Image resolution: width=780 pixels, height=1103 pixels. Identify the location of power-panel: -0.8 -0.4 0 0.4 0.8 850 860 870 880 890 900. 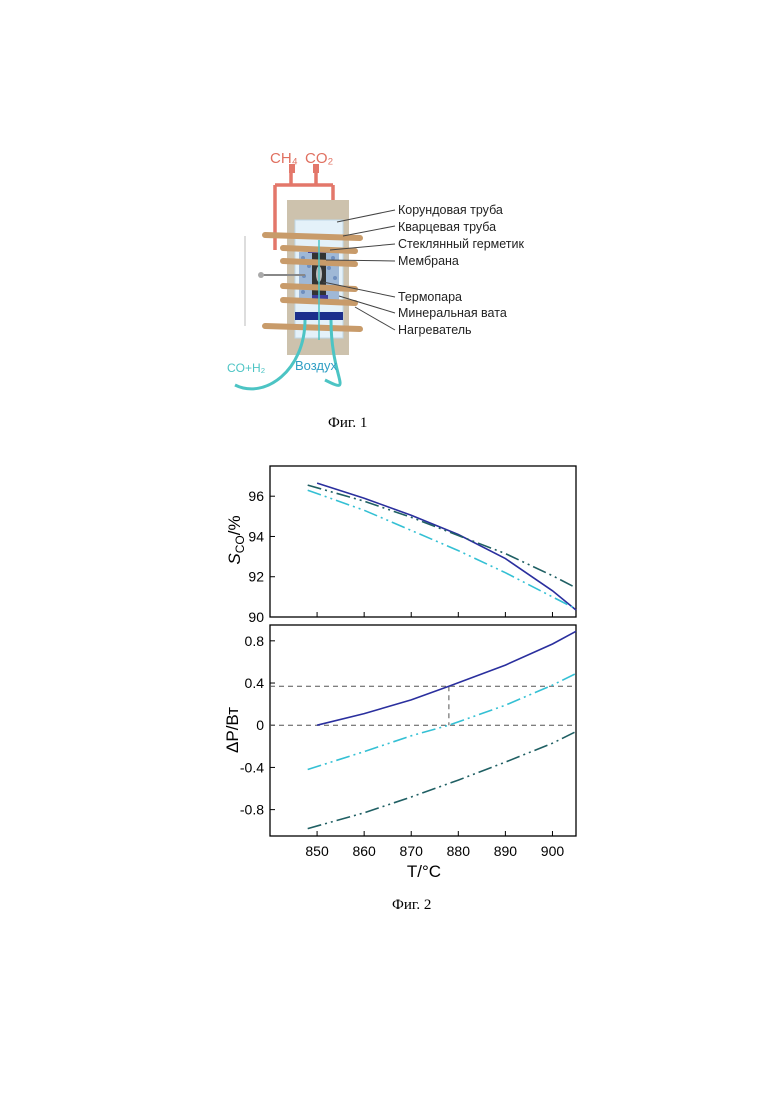
(408, 742).